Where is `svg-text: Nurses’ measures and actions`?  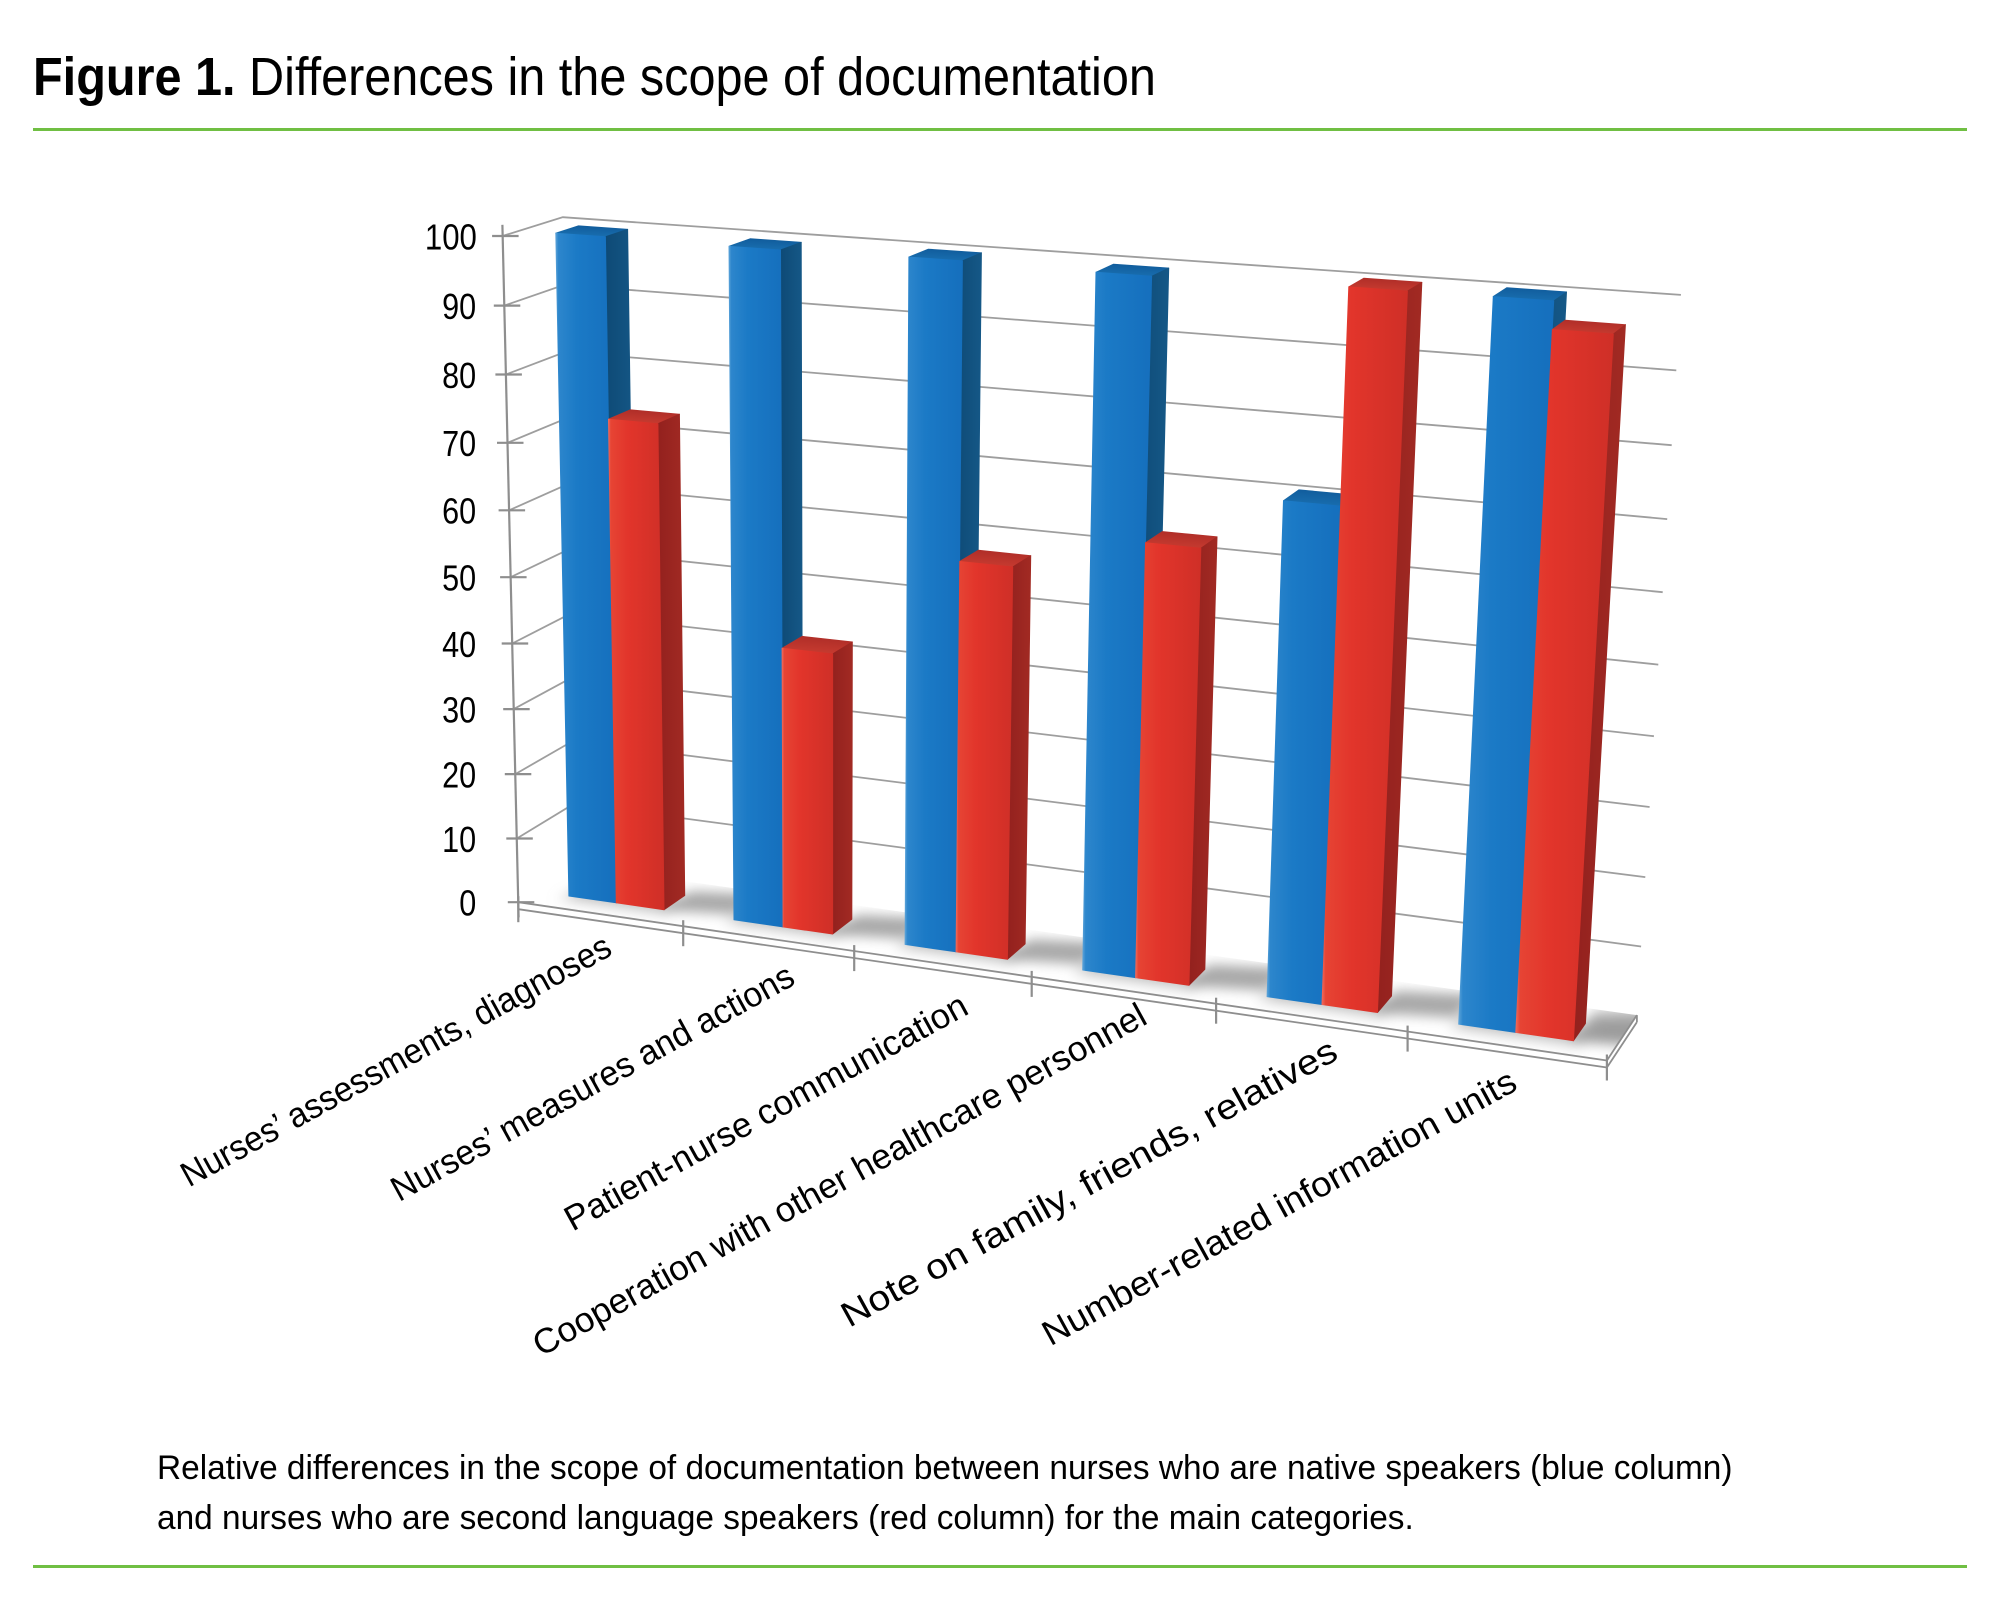
svg-text: Nurses’ measures and actions is located at coordinates (592, 1082).